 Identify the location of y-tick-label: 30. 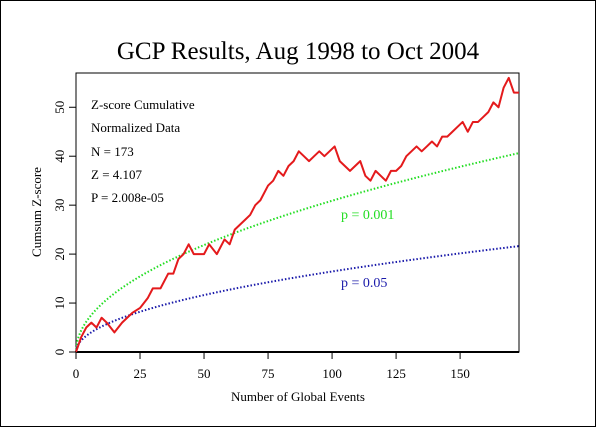
(59, 205).